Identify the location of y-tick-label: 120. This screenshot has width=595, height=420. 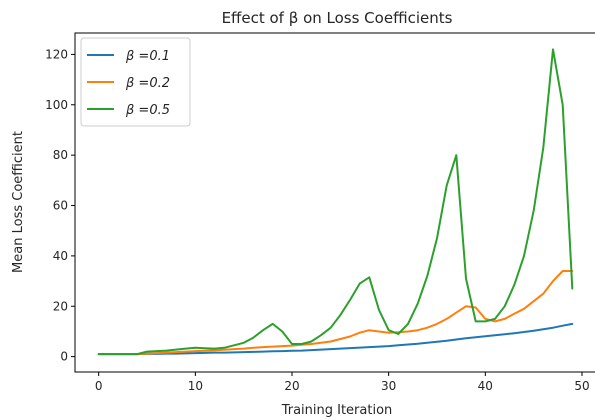
(56, 54).